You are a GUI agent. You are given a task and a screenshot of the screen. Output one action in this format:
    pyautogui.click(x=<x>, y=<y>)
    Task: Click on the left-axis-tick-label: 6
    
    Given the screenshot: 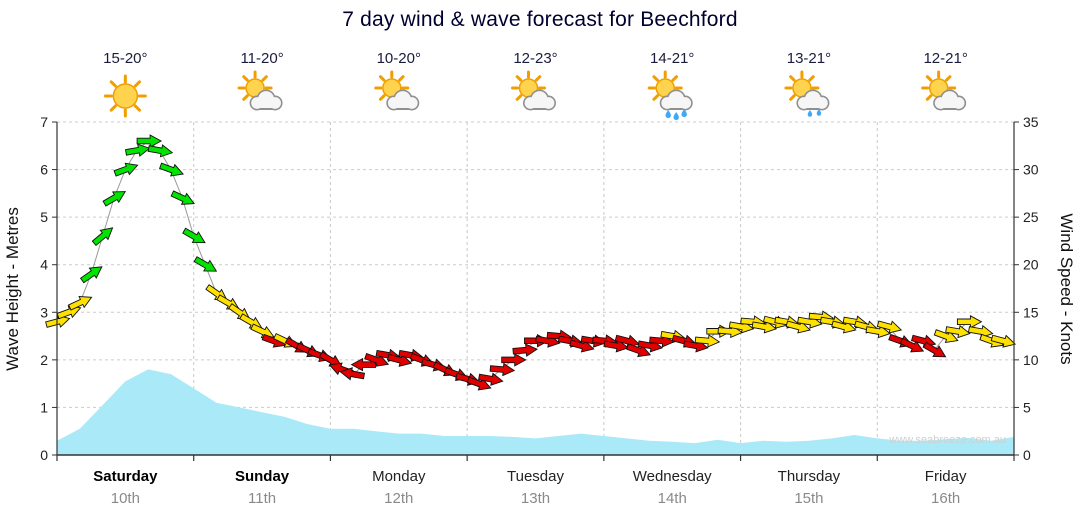 What is the action you would take?
    pyautogui.click(x=44, y=170)
    